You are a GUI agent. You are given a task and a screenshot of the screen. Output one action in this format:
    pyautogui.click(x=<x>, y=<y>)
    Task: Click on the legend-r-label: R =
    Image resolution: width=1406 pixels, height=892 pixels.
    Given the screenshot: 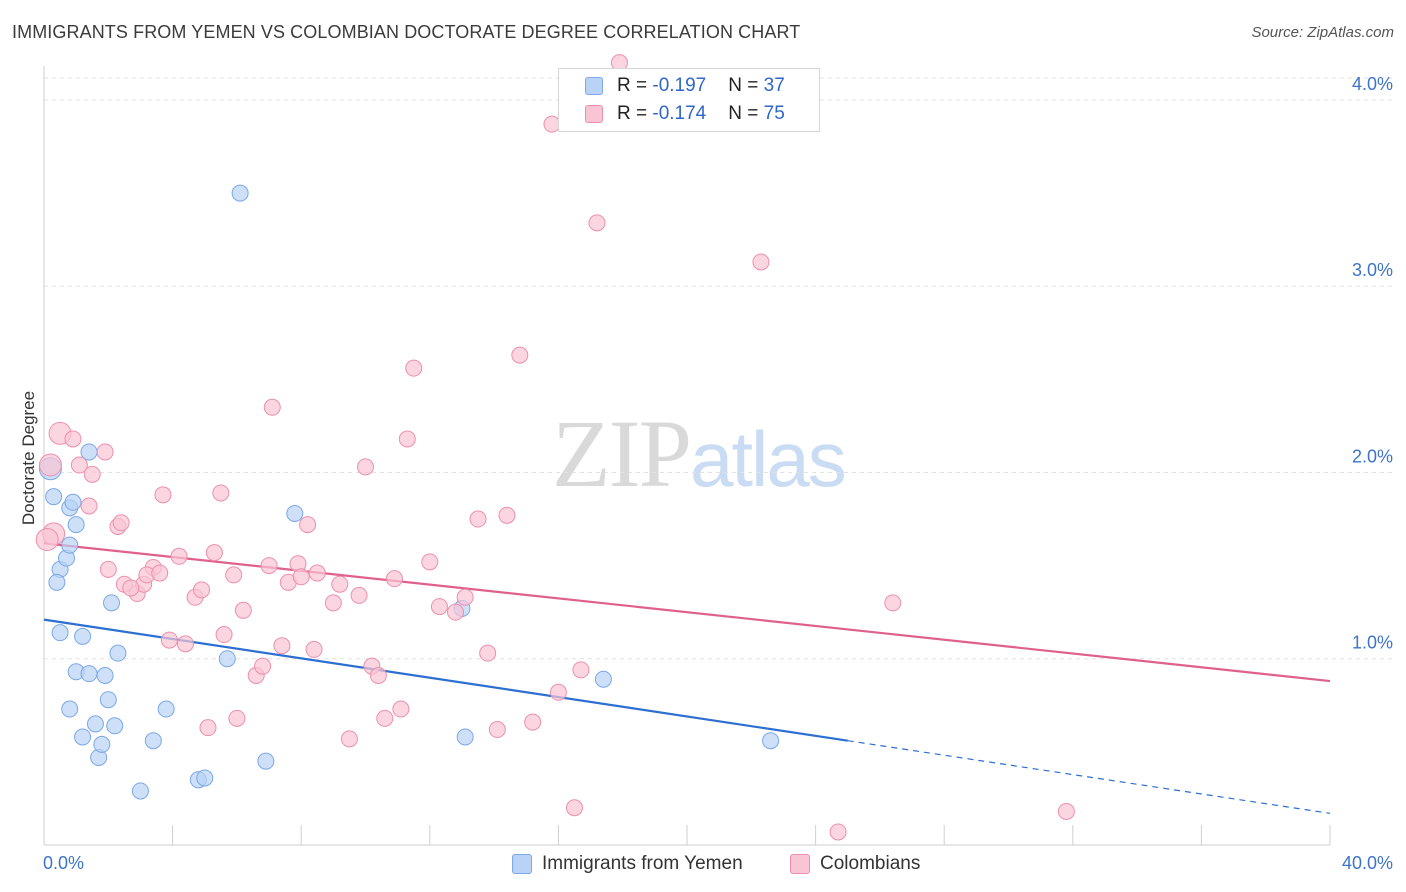 What is the action you would take?
    pyautogui.click(x=635, y=113)
    